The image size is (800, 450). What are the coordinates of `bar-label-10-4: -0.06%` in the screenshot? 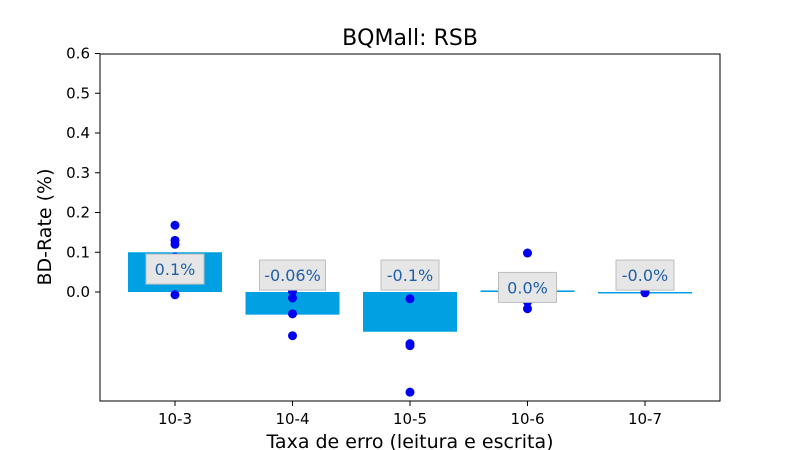 It's located at (292, 275).